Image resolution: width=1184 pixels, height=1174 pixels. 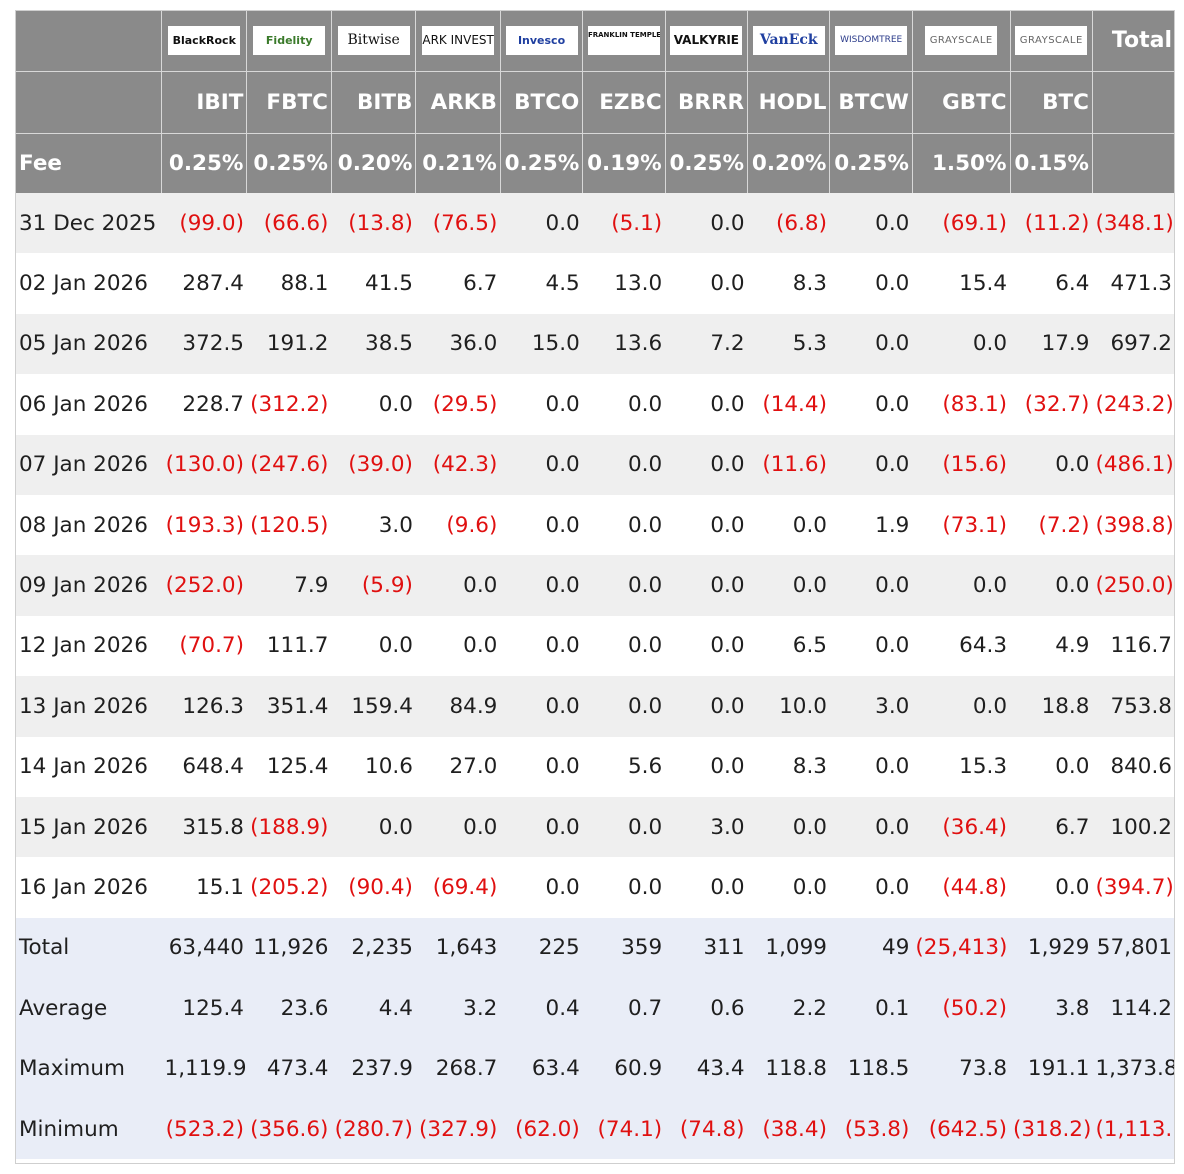 What do you see at coordinates (624, 766) in the screenshot?
I see `flow-cell: 5.6` at bounding box center [624, 766].